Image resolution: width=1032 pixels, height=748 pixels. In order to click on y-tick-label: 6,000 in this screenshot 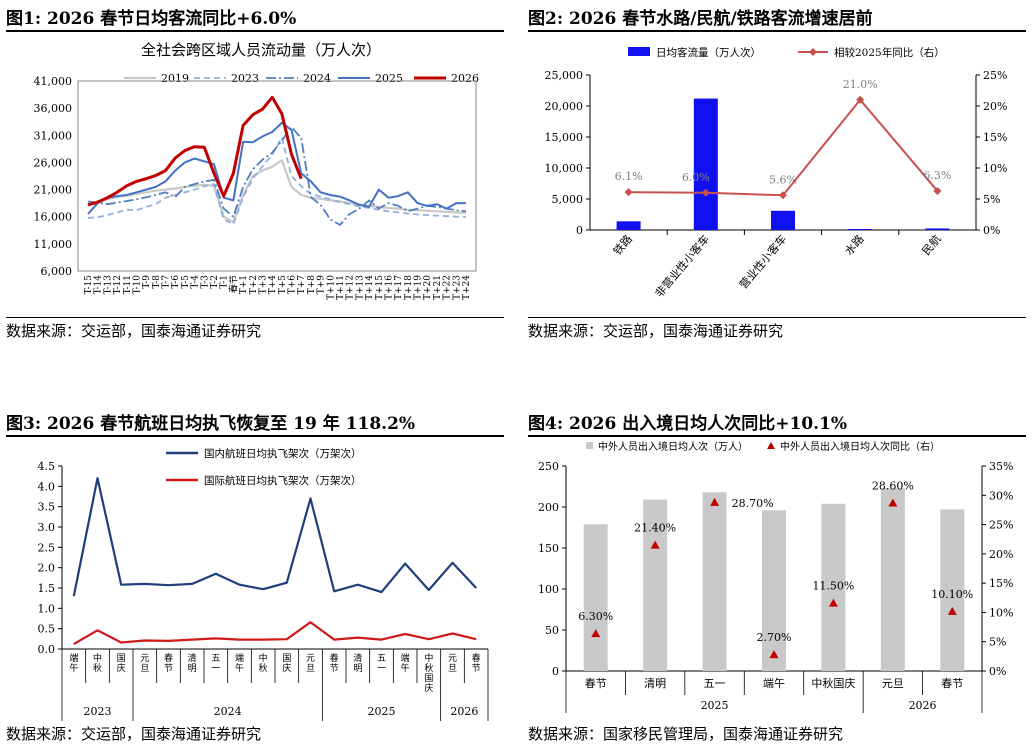, I will do `click(57, 271)`.